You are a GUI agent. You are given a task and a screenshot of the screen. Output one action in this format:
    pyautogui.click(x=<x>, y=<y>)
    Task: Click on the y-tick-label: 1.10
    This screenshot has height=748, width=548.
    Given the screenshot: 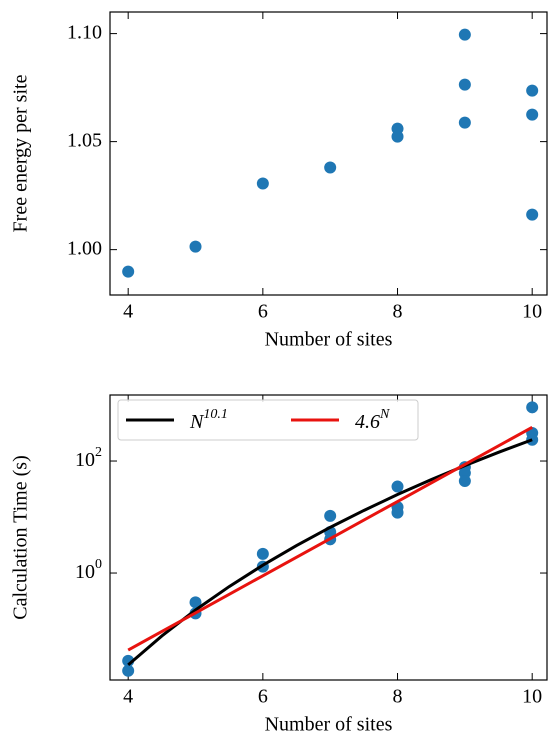 What is the action you would take?
    pyautogui.click(x=84, y=32)
    